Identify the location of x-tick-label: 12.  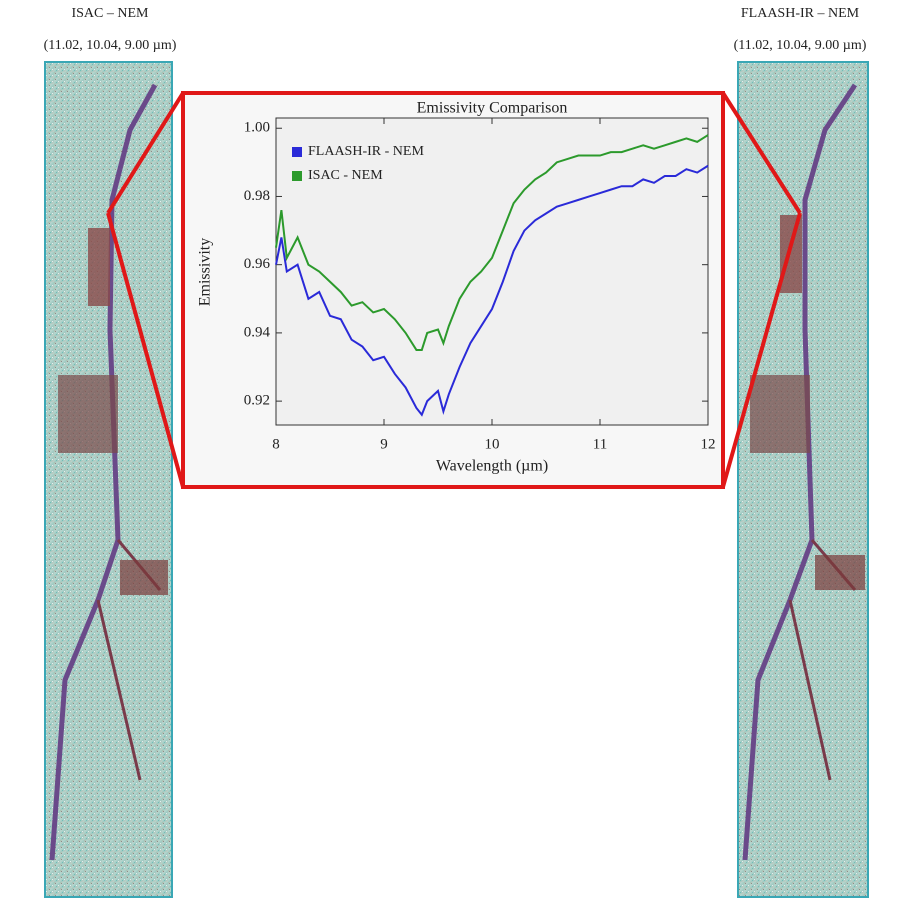
(708, 444).